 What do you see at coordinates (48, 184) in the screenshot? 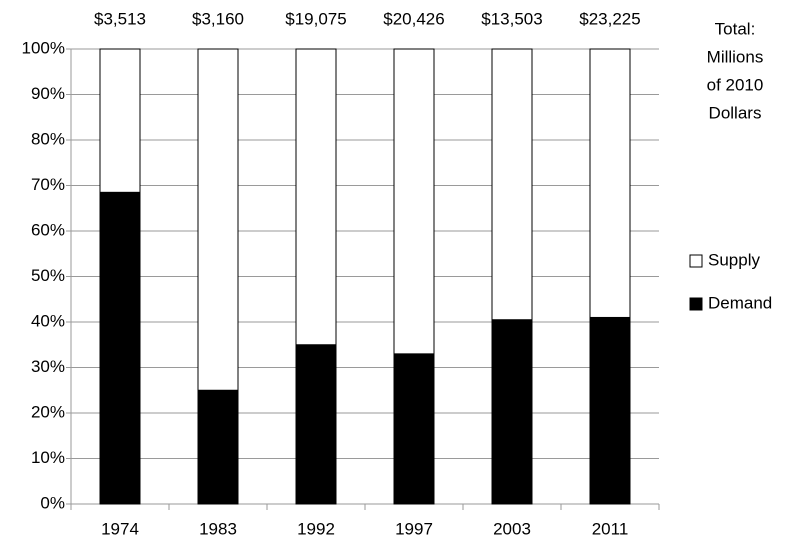
I see `y-tick-label: 70%` at bounding box center [48, 184].